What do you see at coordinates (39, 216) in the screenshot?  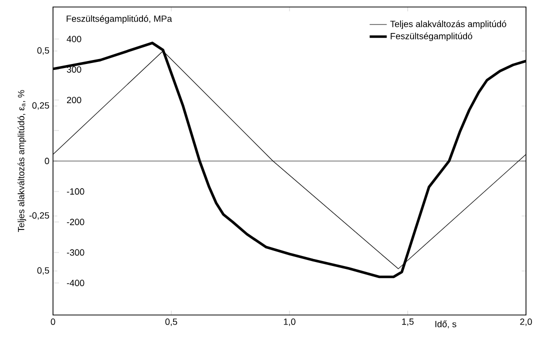 I see `y-tick-label: -0,25` at bounding box center [39, 216].